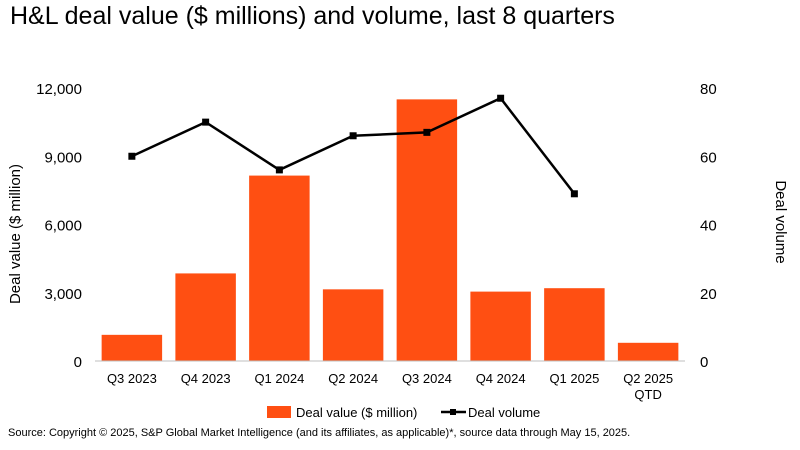  Describe the element at coordinates (744, 226) in the screenshot. I see `y-axis-right: Deal volume 0 20 40 60 80` at that location.